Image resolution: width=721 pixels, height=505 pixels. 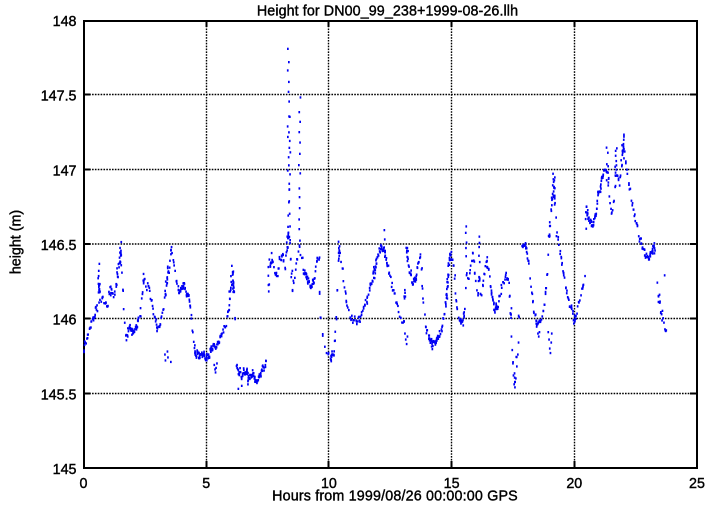 I want to click on svg-text: 146.5, so click(x=59, y=246).